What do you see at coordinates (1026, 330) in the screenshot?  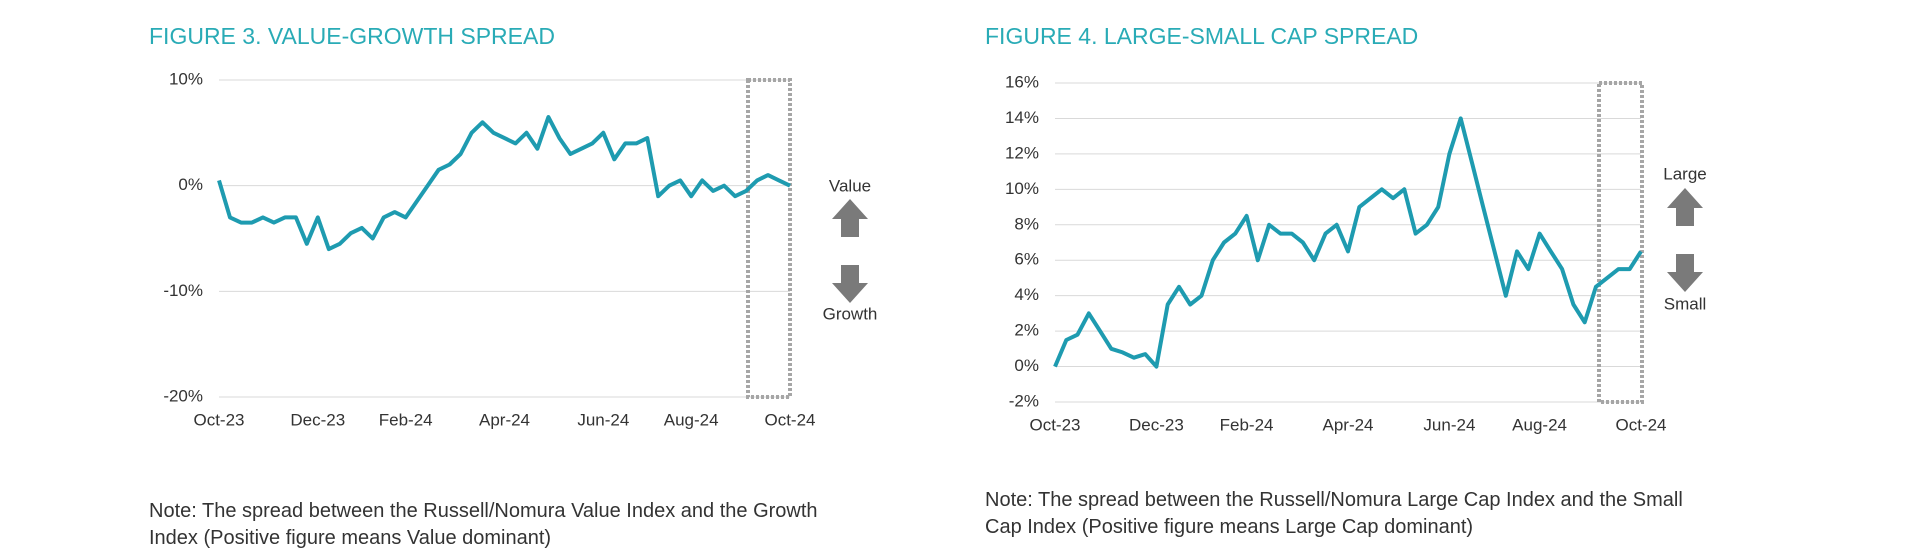 I see `y-tick-label: 2%` at bounding box center [1026, 330].